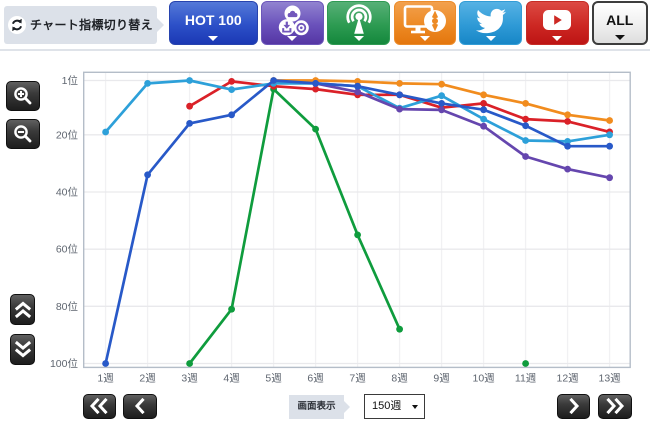 The width and height of the screenshot is (650, 431). What do you see at coordinates (67, 306) in the screenshot?
I see `svg-text: 80位` at bounding box center [67, 306].